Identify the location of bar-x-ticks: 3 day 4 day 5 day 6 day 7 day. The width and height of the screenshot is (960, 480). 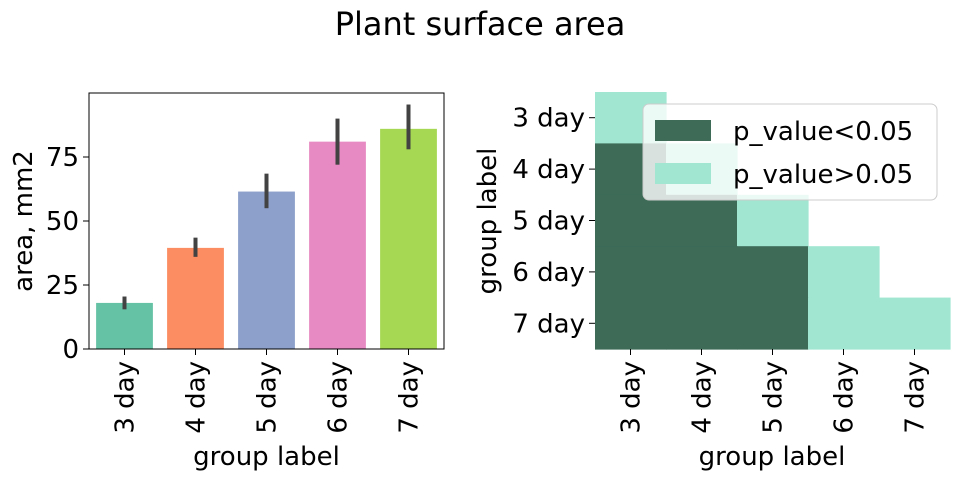
(268, 391).